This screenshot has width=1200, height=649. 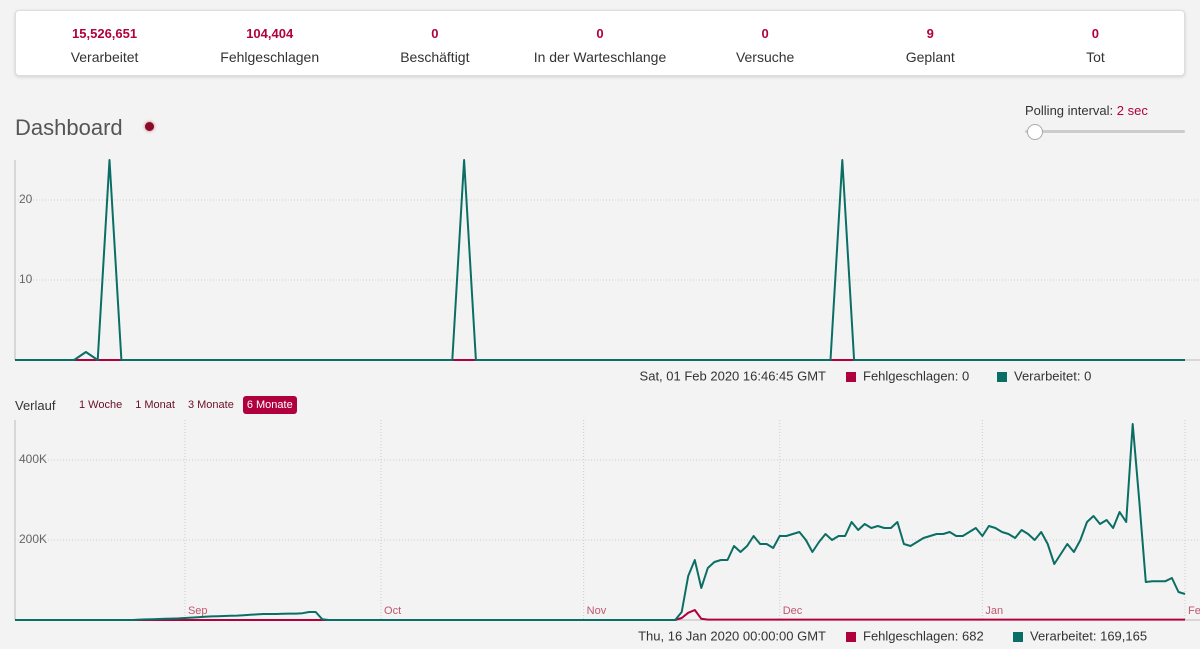 I want to click on range-button: 1 Monat, so click(x=155, y=405).